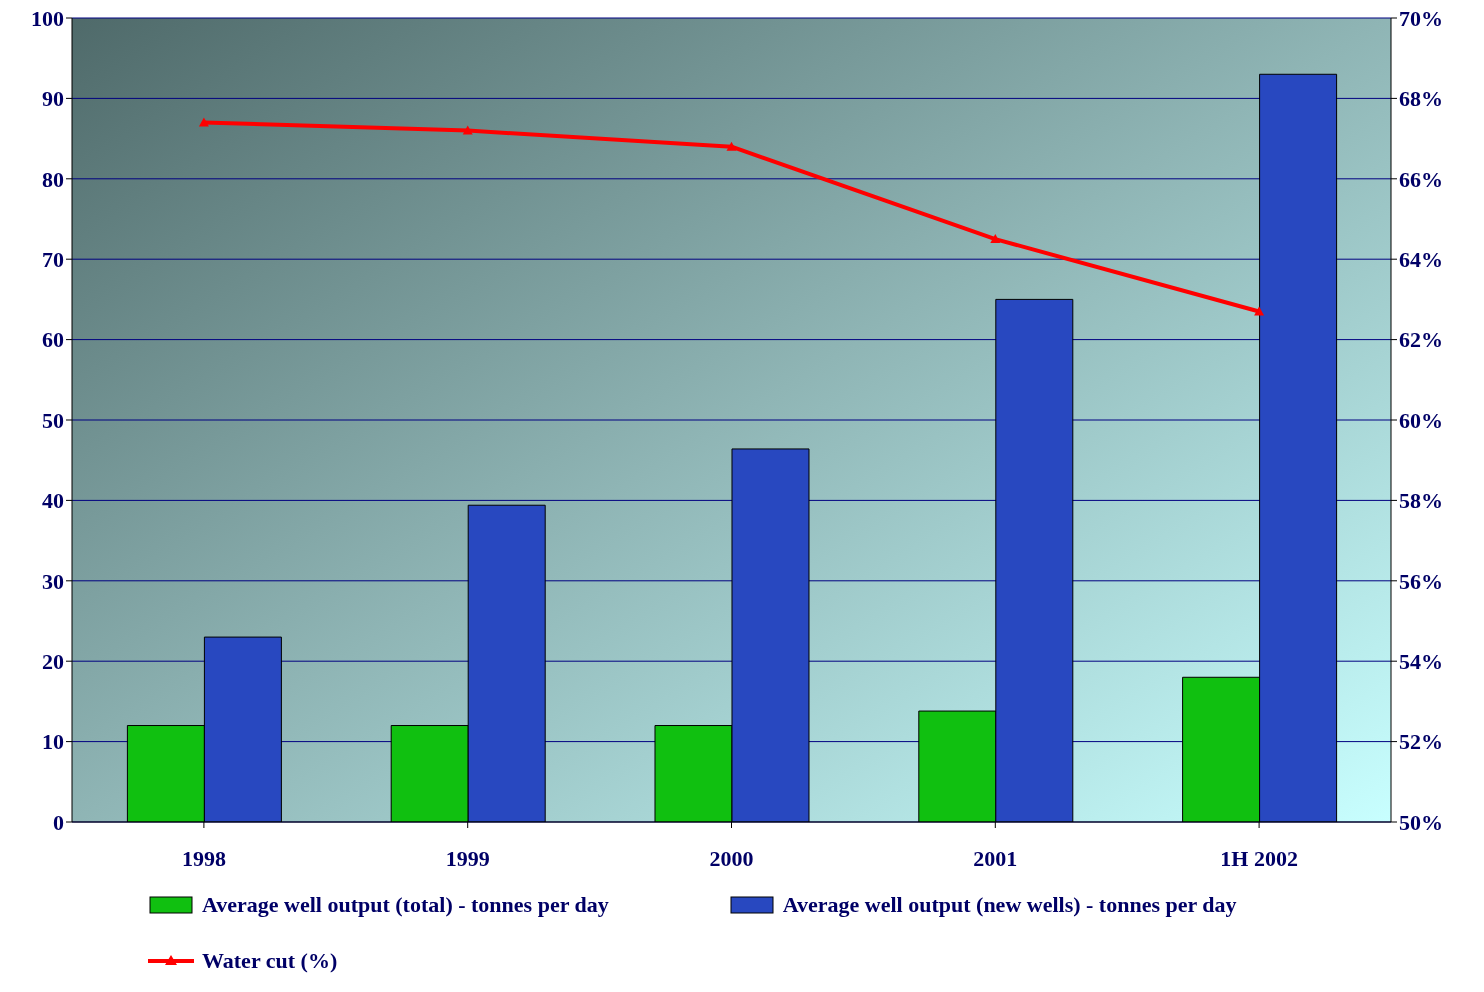 Image resolution: width=1484 pixels, height=992 pixels. What do you see at coordinates (47, 18) in the screenshot?
I see `y-tick-label: 100` at bounding box center [47, 18].